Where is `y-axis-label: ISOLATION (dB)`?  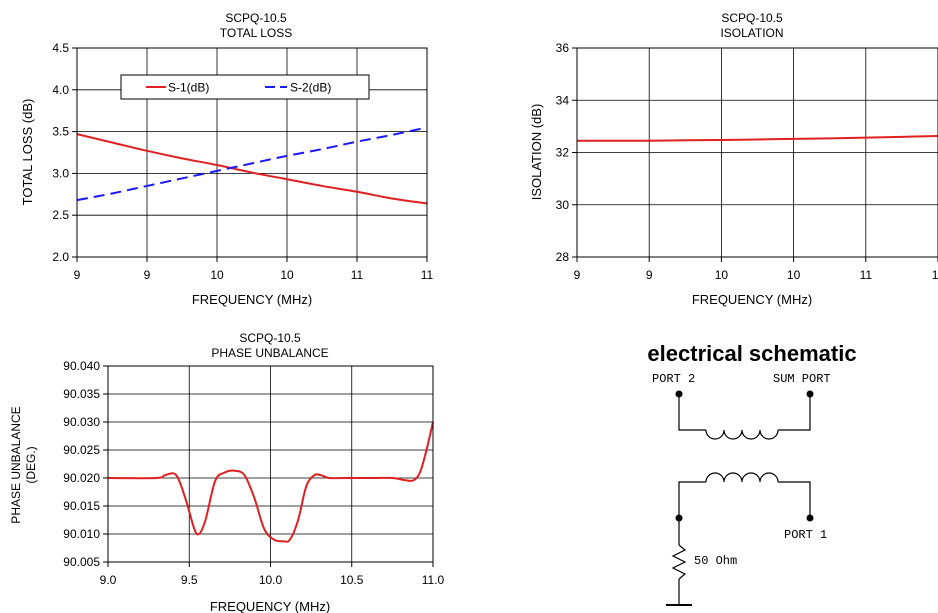 y-axis-label: ISOLATION (dB) is located at coordinates (536, 152).